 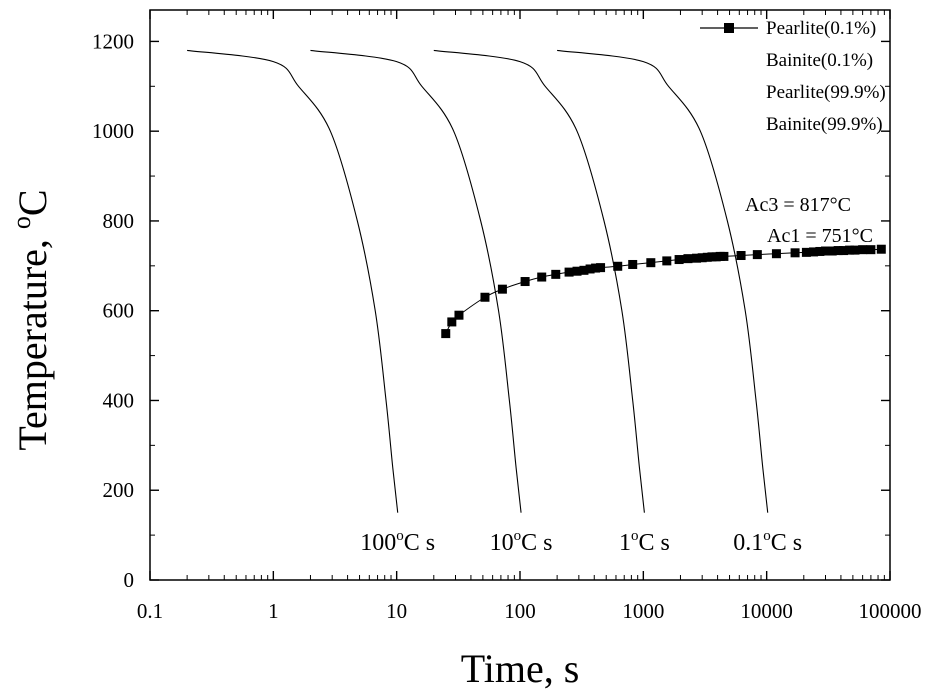 What do you see at coordinates (819, 60) in the screenshot?
I see `legend-label: Bainite(0.1%)` at bounding box center [819, 60].